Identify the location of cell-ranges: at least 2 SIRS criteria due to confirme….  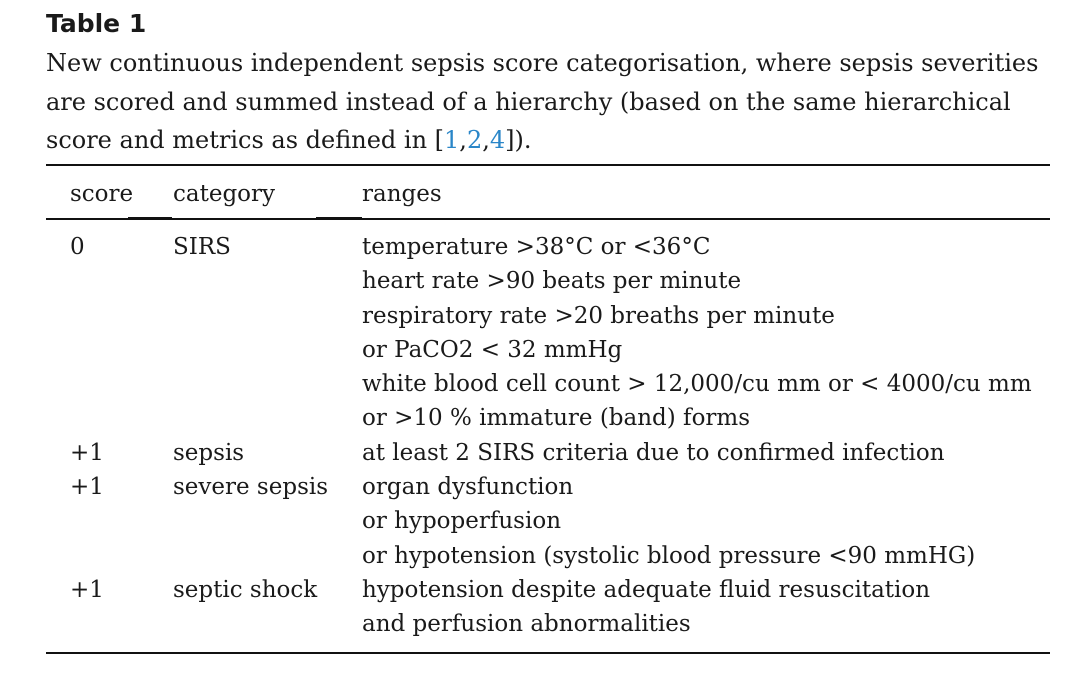
(706, 453).